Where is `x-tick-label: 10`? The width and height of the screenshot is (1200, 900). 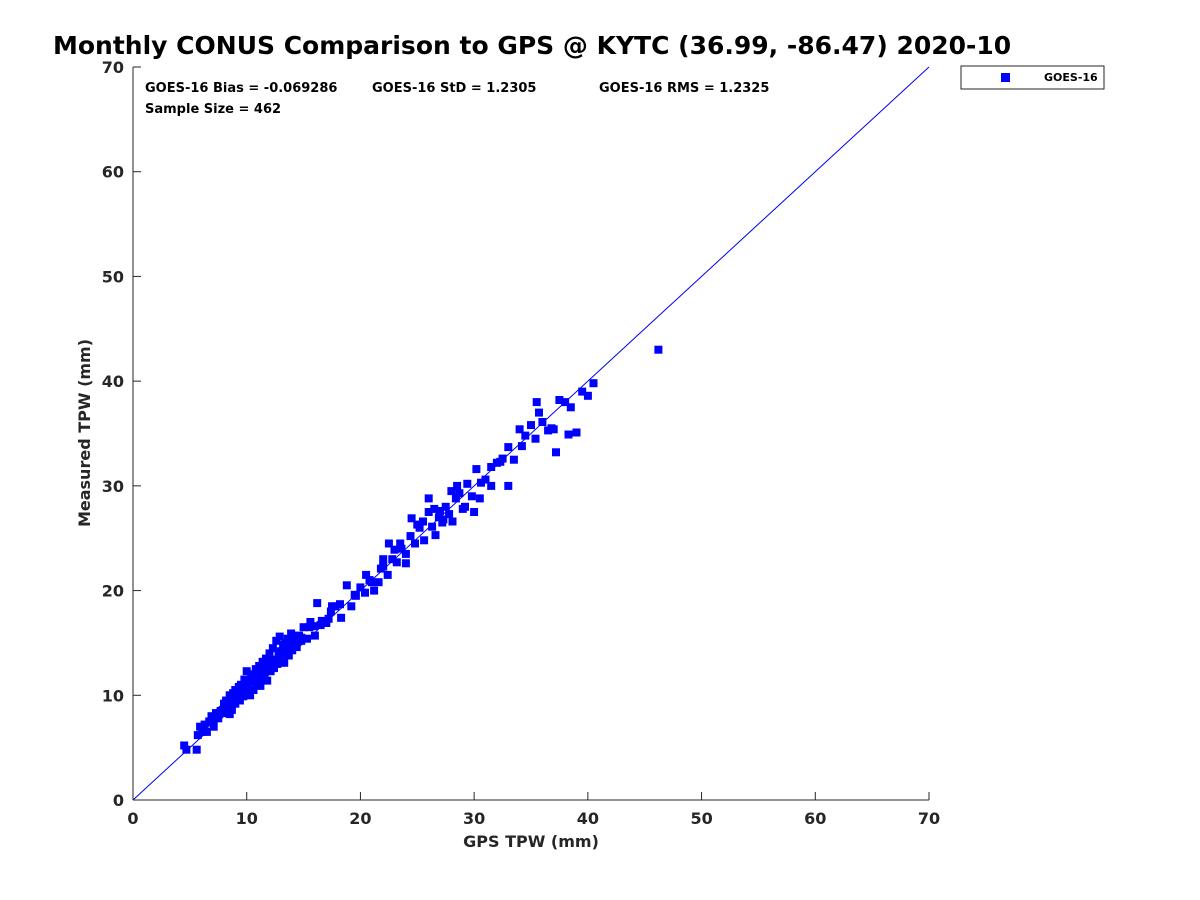 x-tick-label: 10 is located at coordinates (247, 818).